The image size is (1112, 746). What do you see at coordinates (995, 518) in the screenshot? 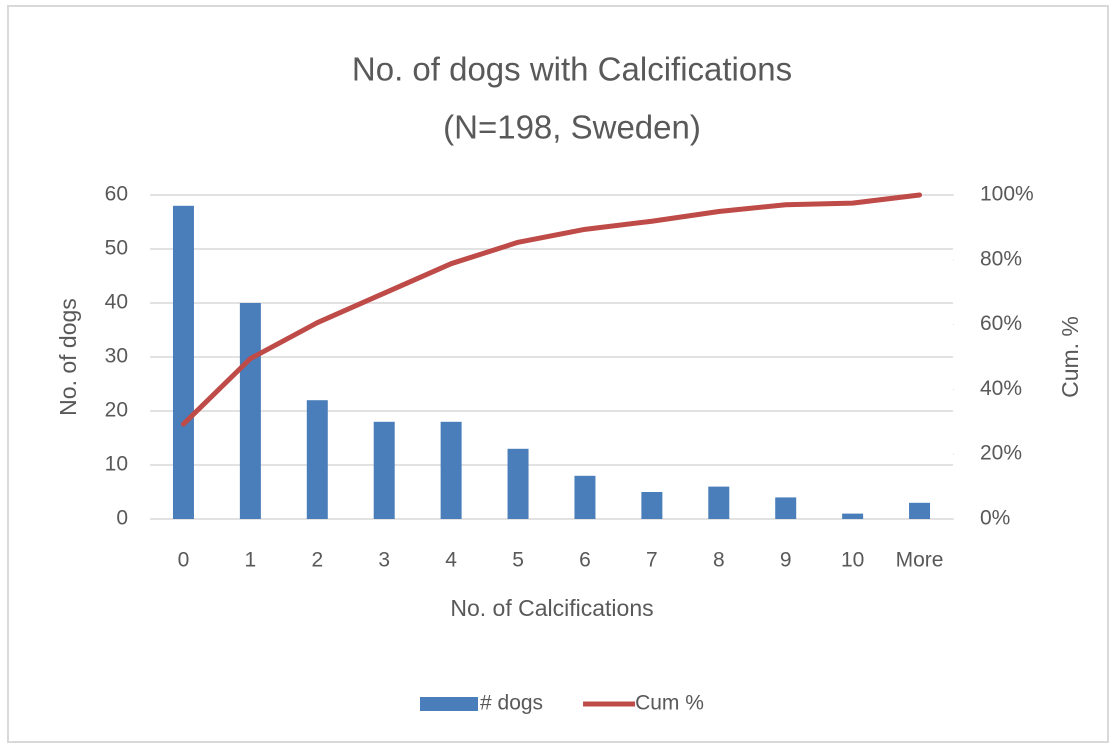
I see `y2-tick-label: 0%` at bounding box center [995, 518].